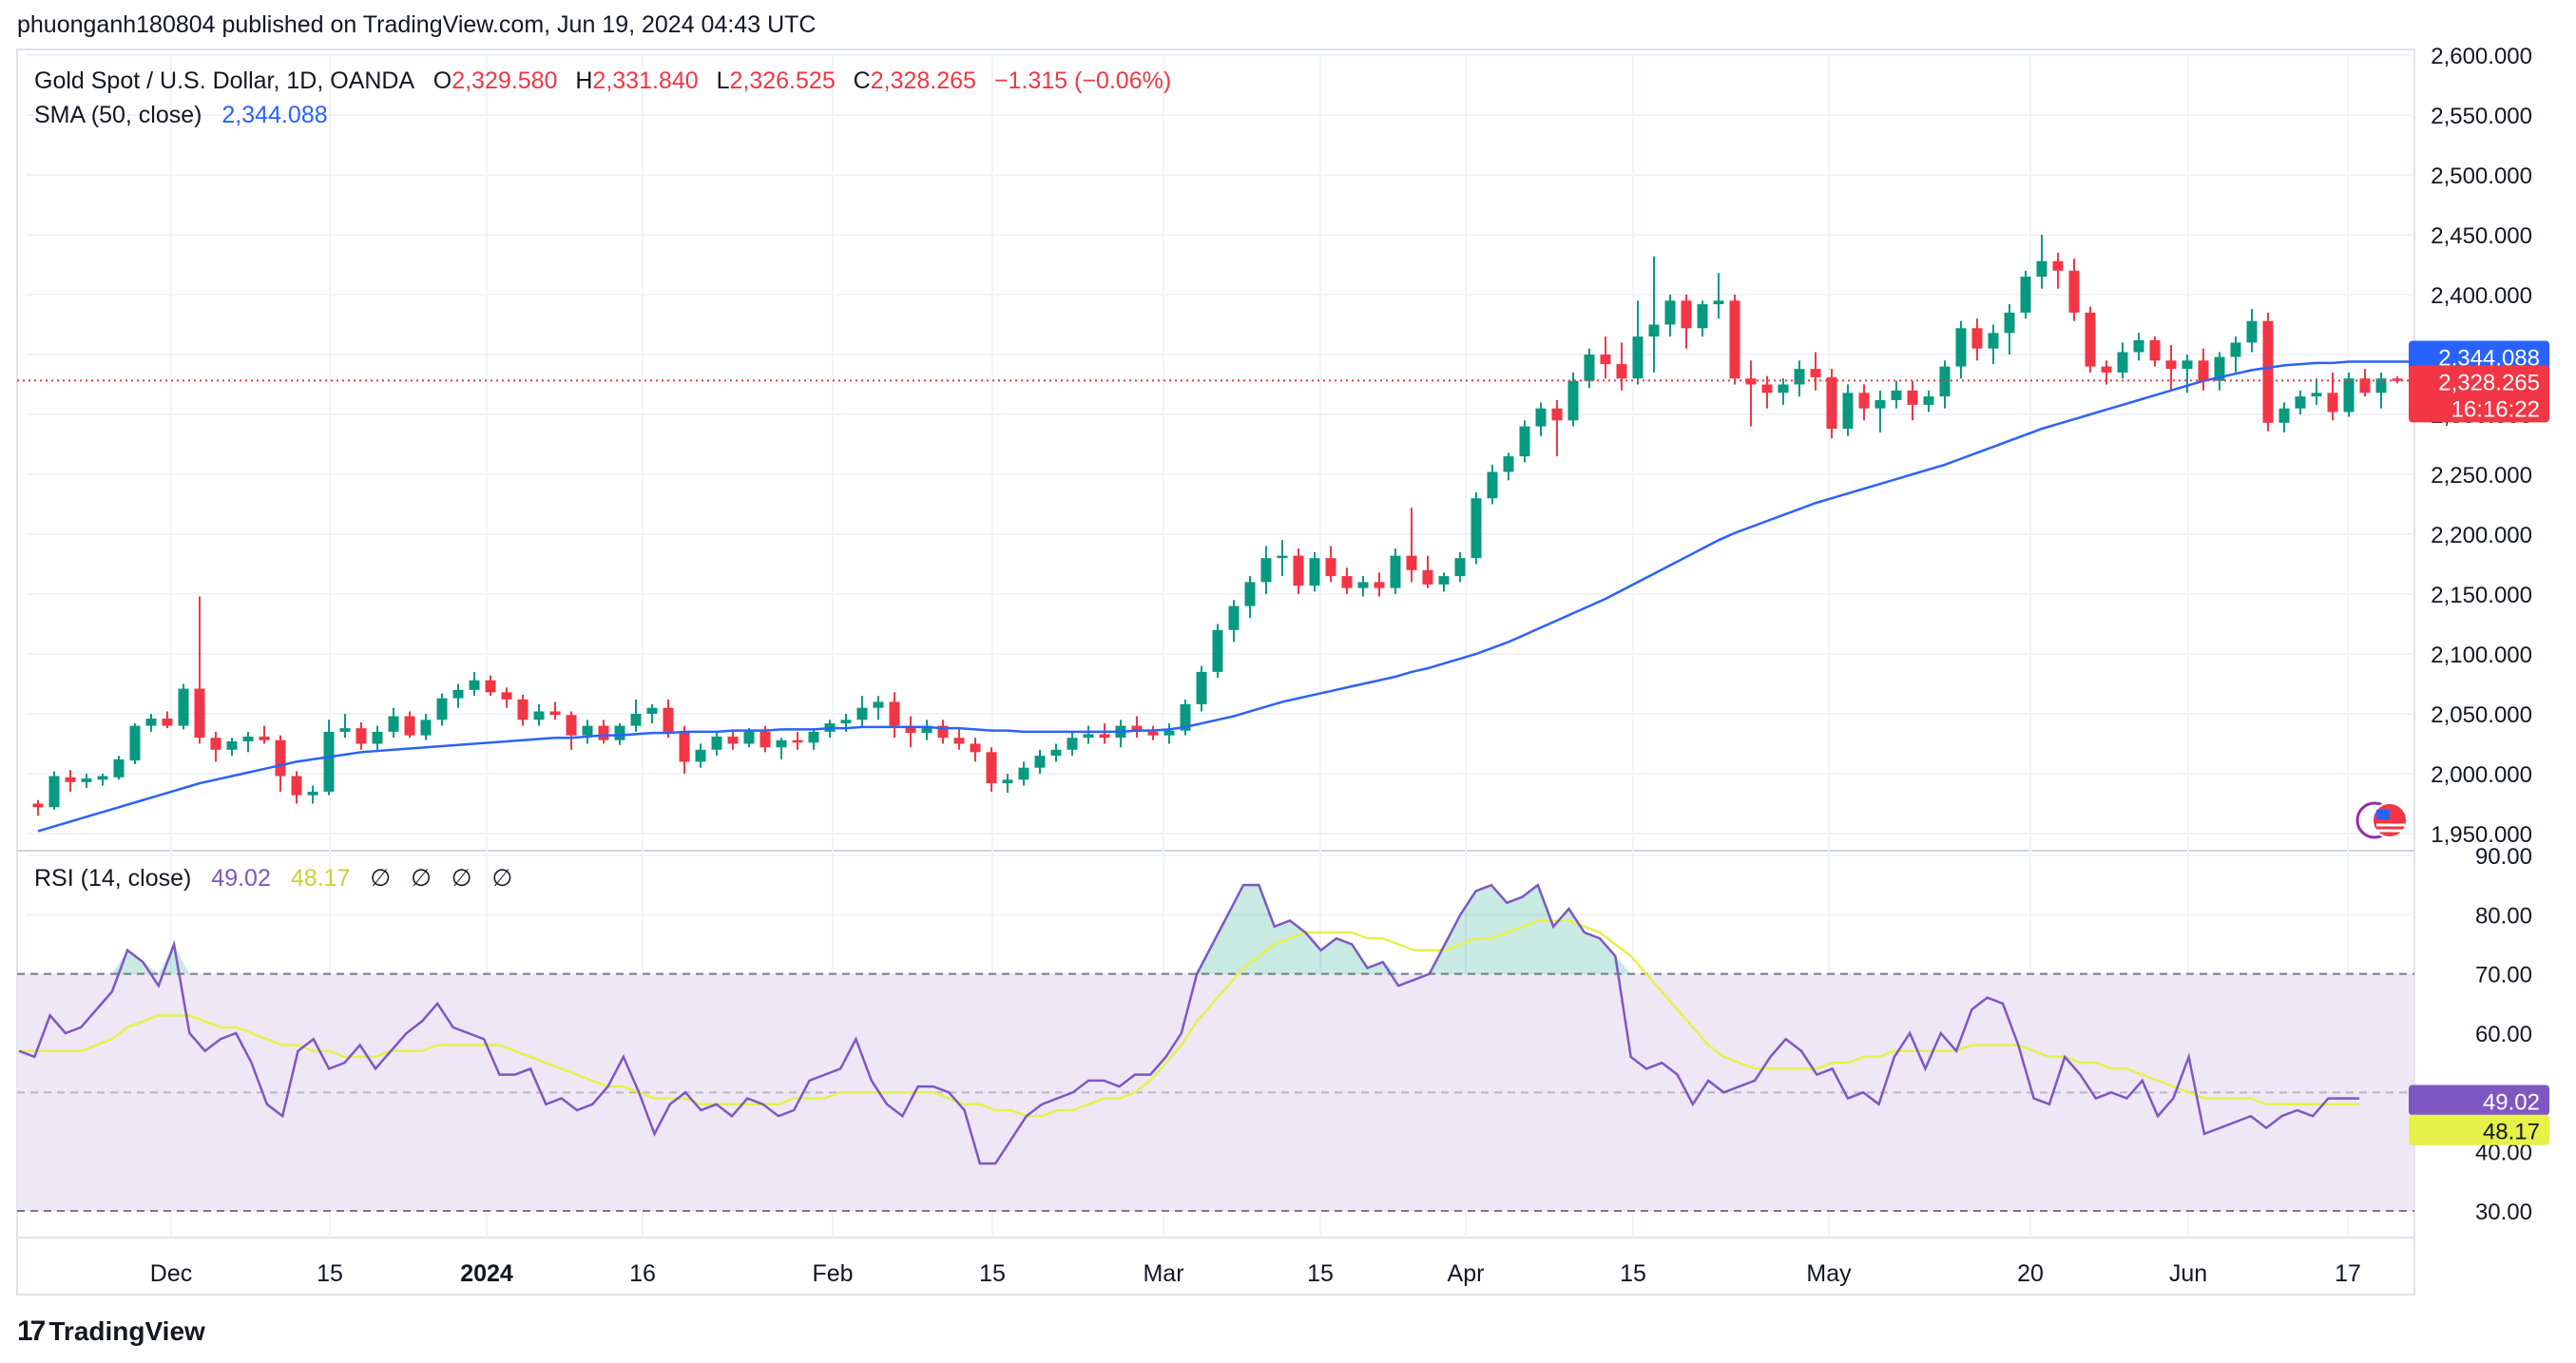  Describe the element at coordinates (924, 80) in the screenshot. I see `close-value: 2,328.265` at that location.